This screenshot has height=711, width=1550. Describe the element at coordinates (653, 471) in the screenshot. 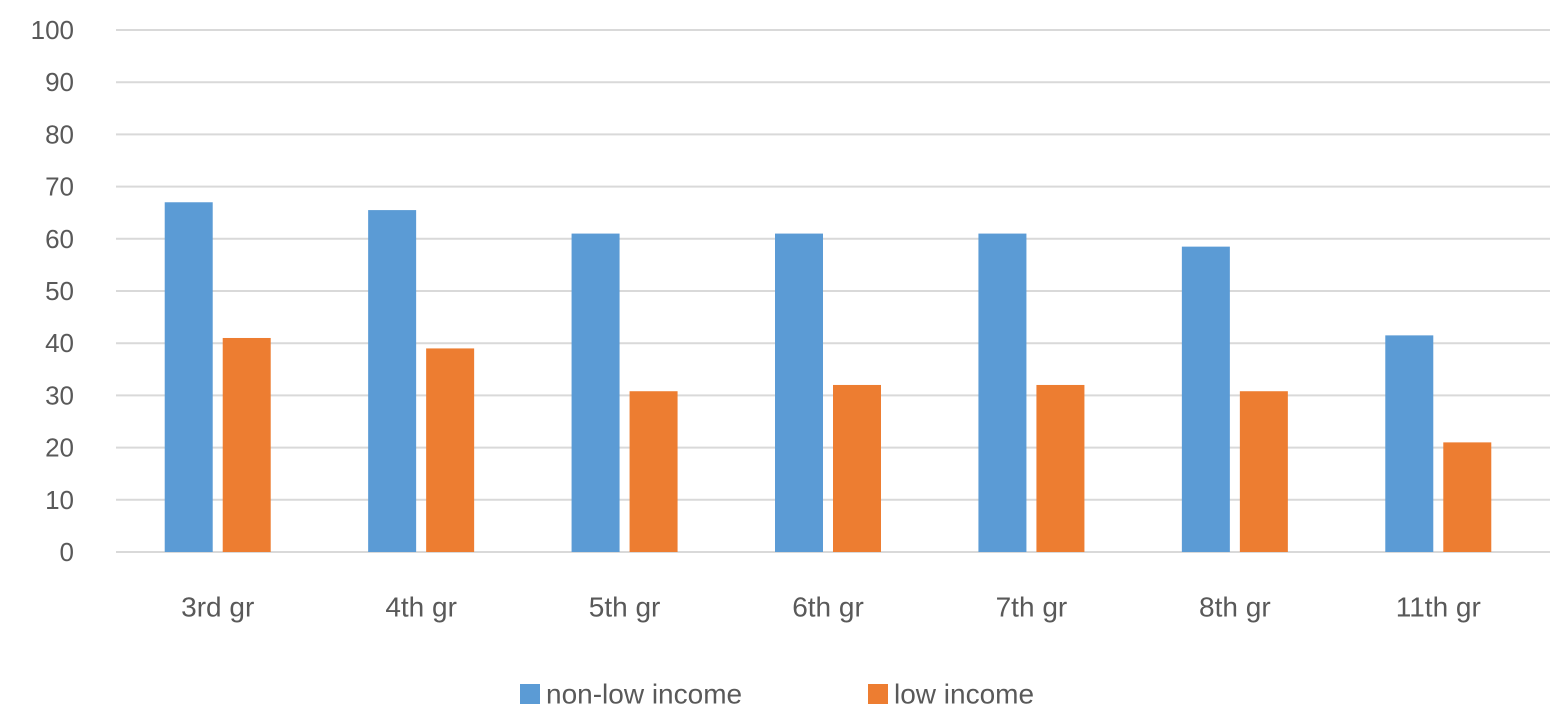

I see `bar-low-income-5th-gr` at that location.